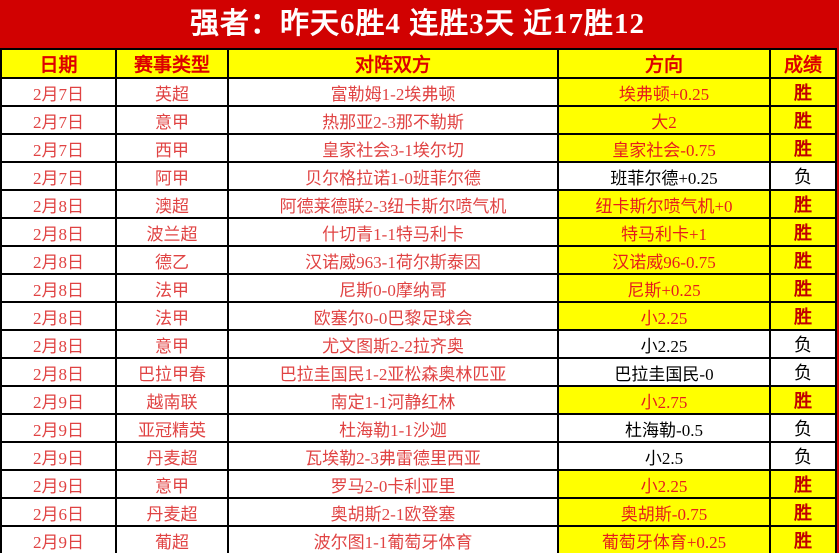  Describe the element at coordinates (664, 400) in the screenshot. I see `direction-cell: 小2.75` at that location.